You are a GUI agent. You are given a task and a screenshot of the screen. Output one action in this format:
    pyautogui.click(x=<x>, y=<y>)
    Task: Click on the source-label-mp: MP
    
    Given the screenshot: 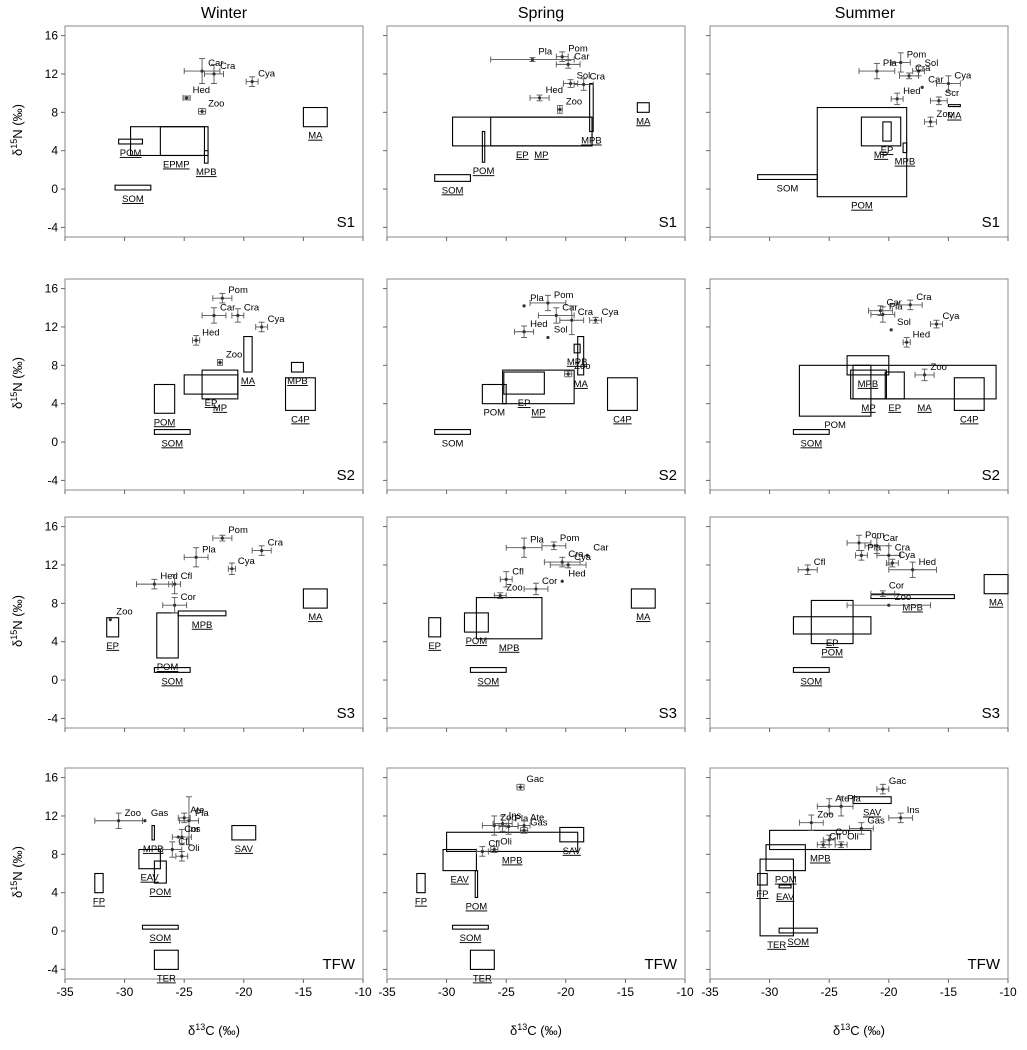 What is the action you would take?
    pyautogui.click(x=541, y=155)
    